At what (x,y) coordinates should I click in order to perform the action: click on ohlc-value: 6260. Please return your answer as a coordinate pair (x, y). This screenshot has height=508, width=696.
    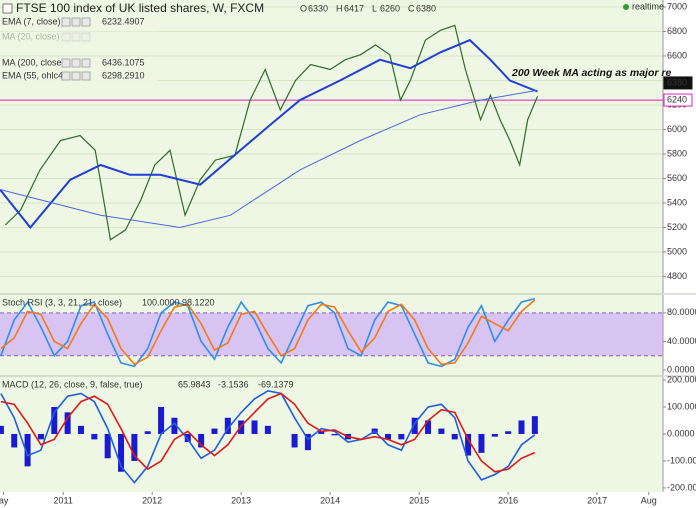
    Looking at the image, I should click on (390, 8).